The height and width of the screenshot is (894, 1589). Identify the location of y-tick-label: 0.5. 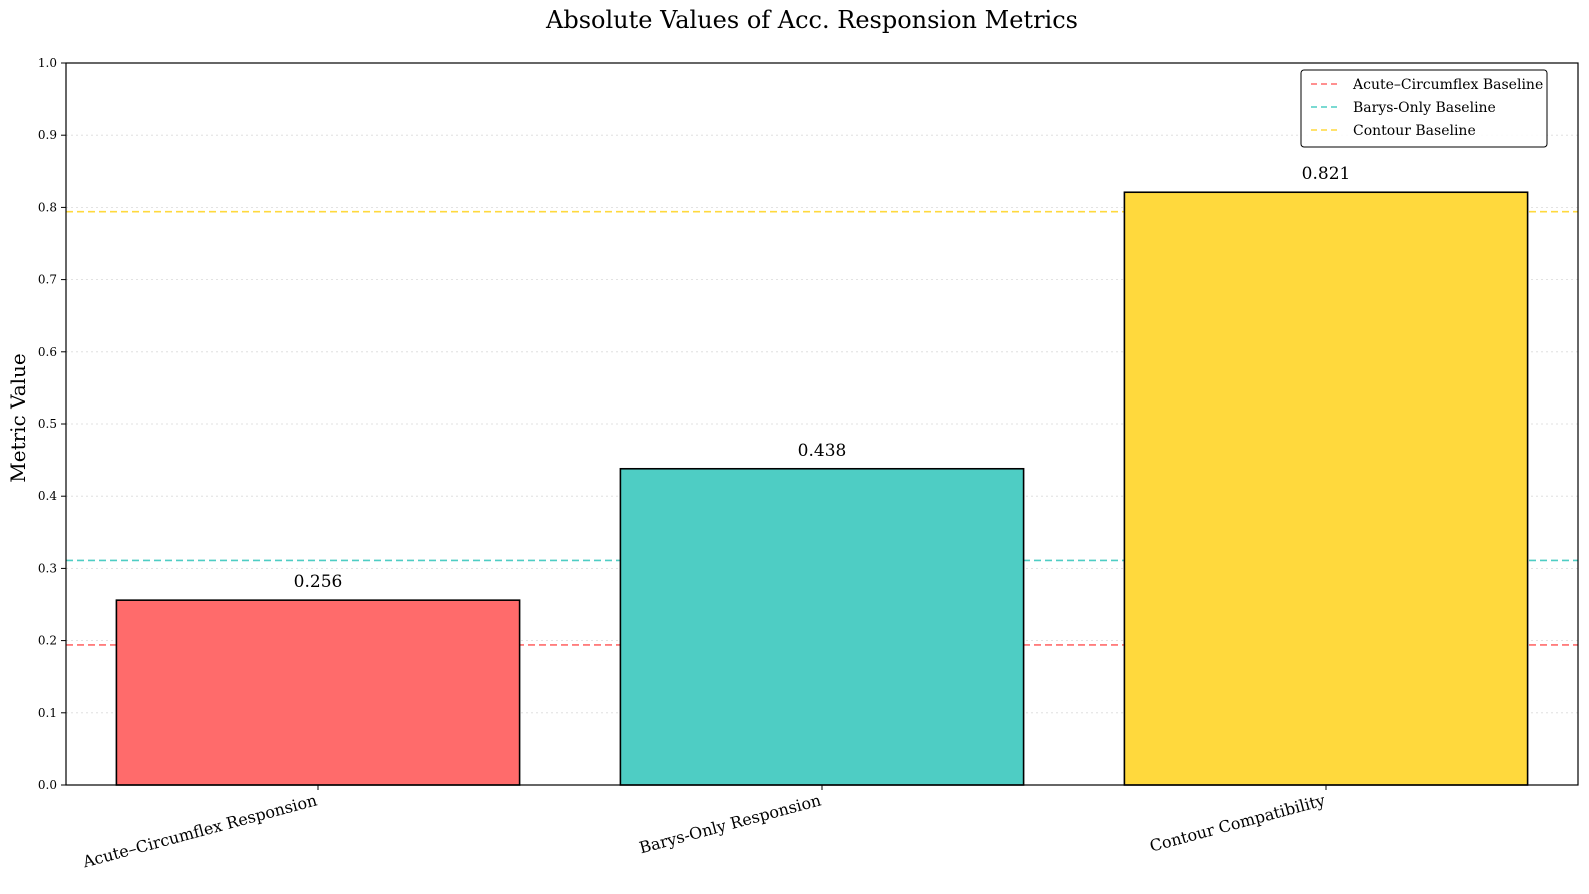
(47, 424).